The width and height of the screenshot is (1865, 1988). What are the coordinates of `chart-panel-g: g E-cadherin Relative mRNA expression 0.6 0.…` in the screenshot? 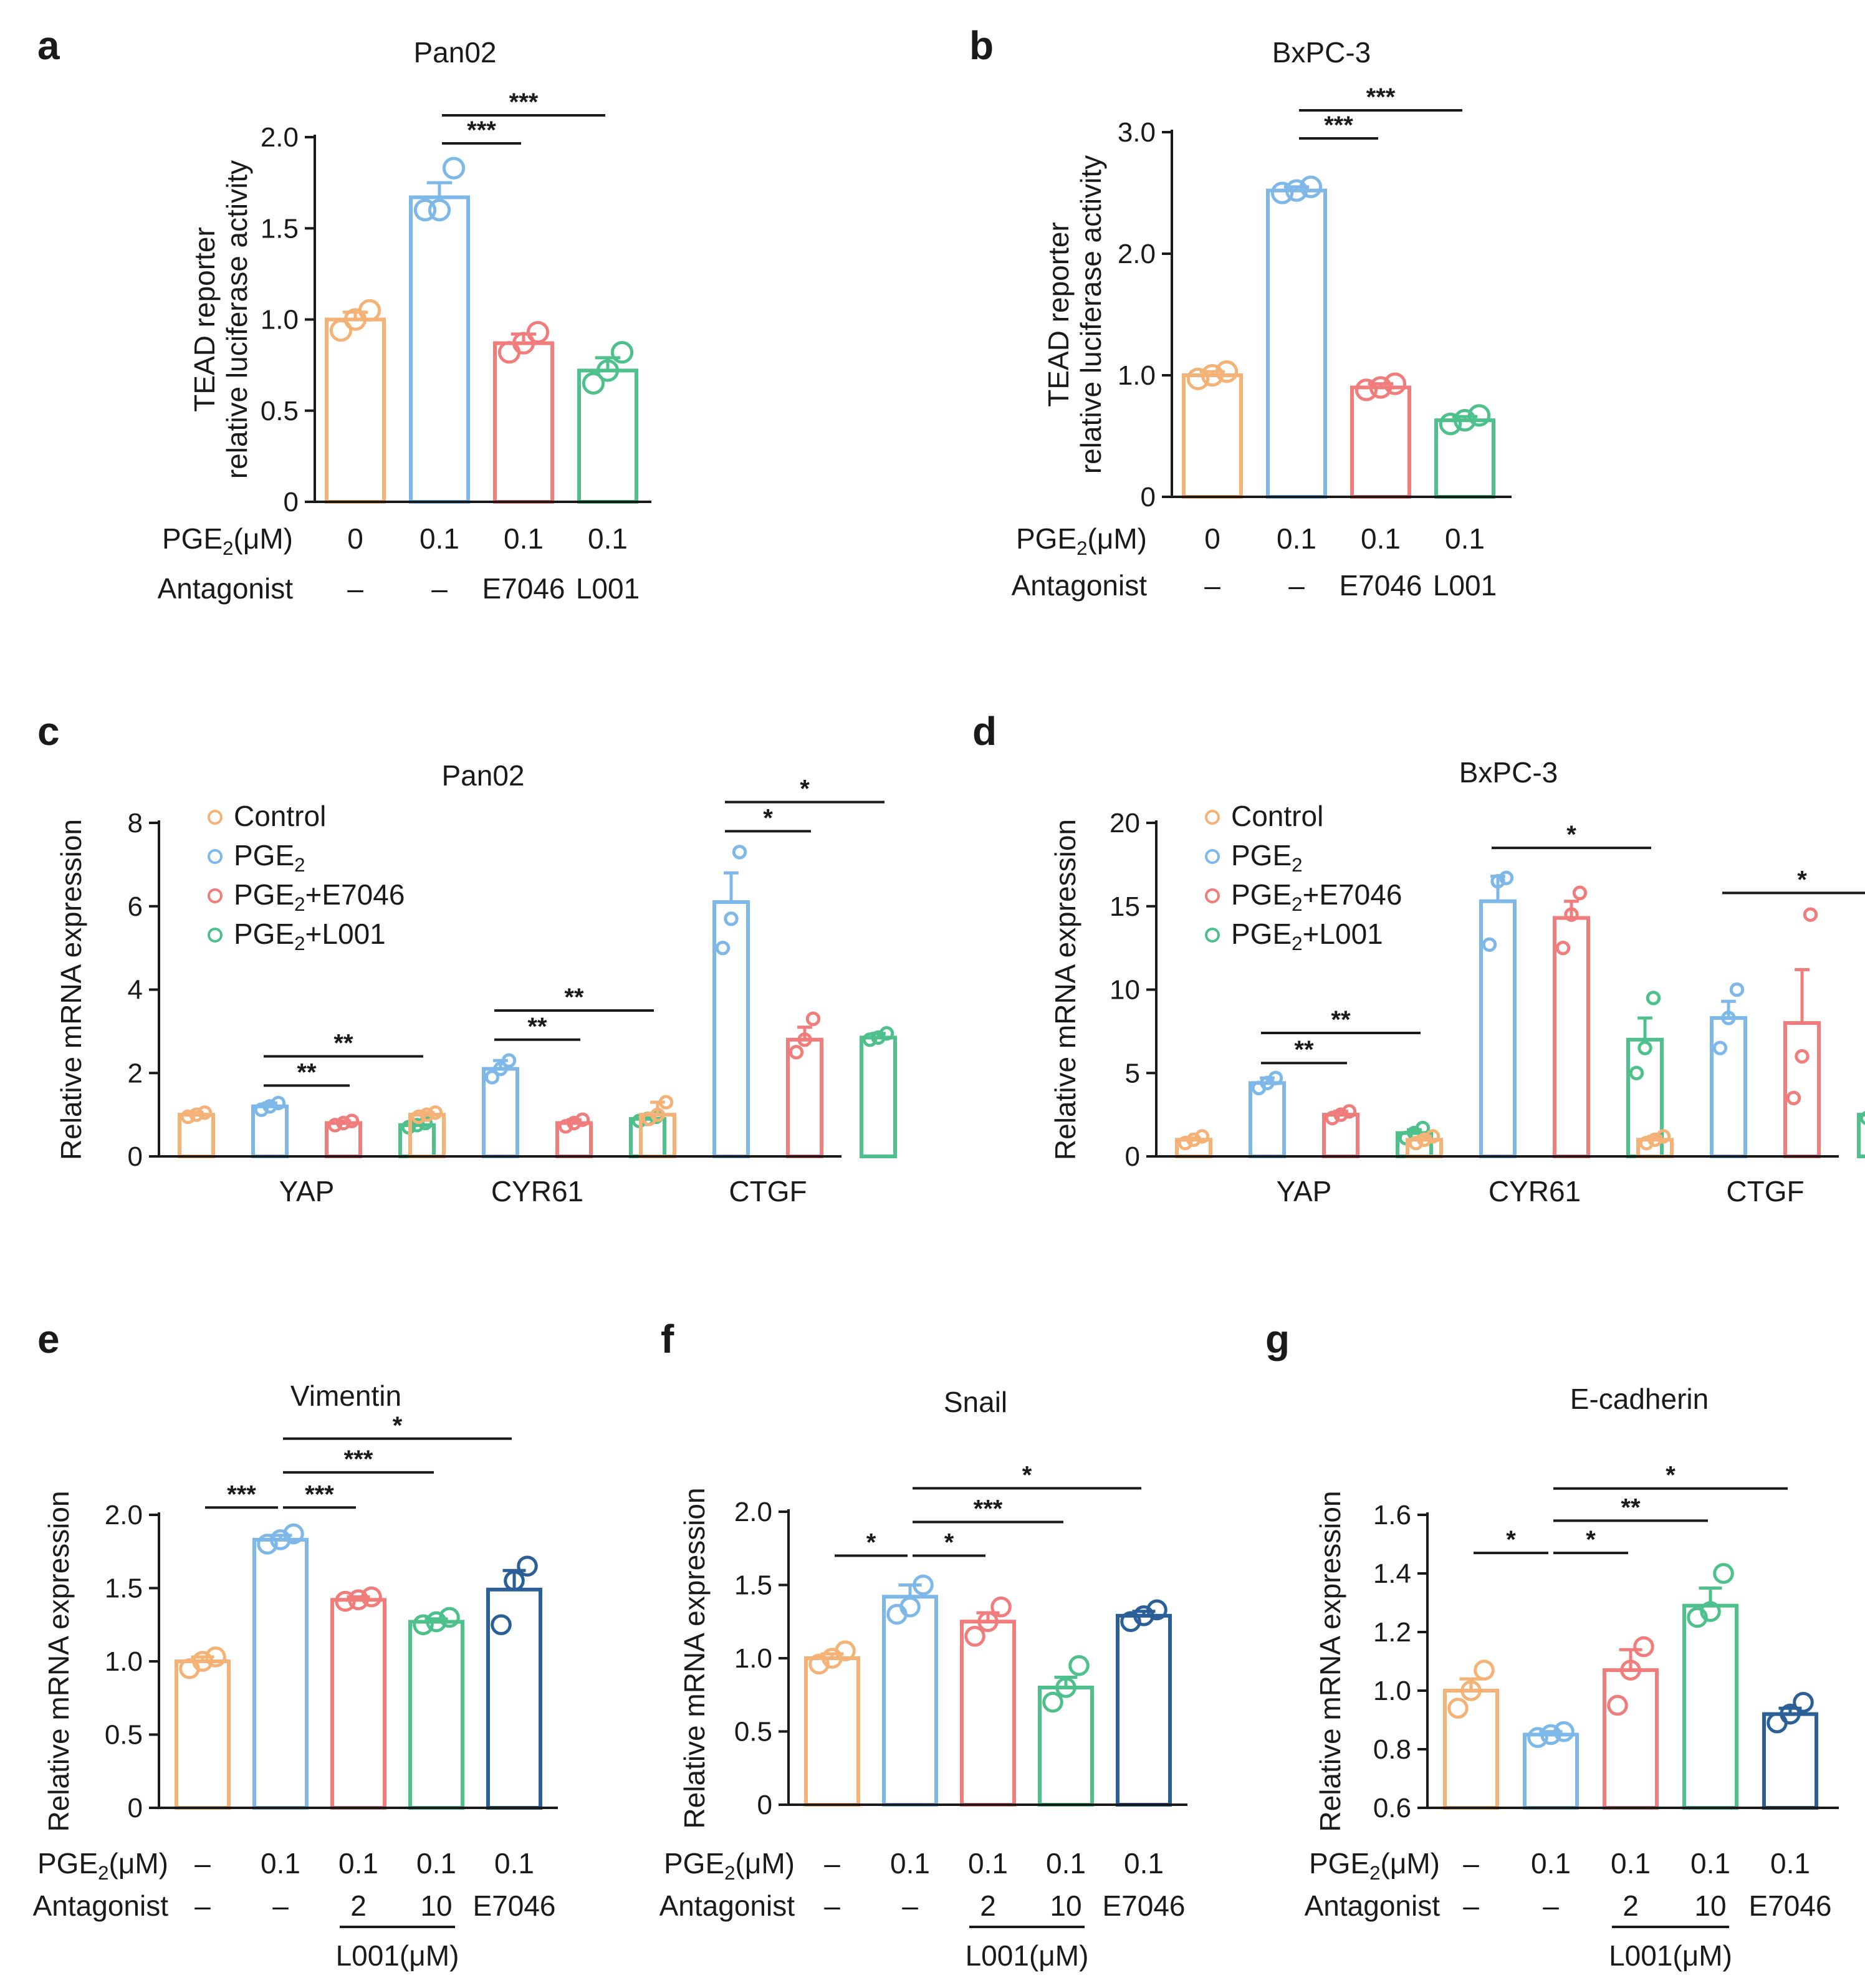 It's located at (1552, 1645).